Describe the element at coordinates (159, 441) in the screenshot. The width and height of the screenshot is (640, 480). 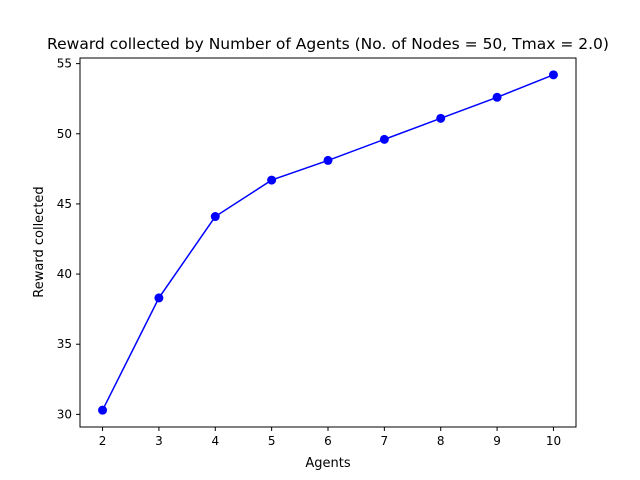
I see `x-tick-label: 3` at that location.